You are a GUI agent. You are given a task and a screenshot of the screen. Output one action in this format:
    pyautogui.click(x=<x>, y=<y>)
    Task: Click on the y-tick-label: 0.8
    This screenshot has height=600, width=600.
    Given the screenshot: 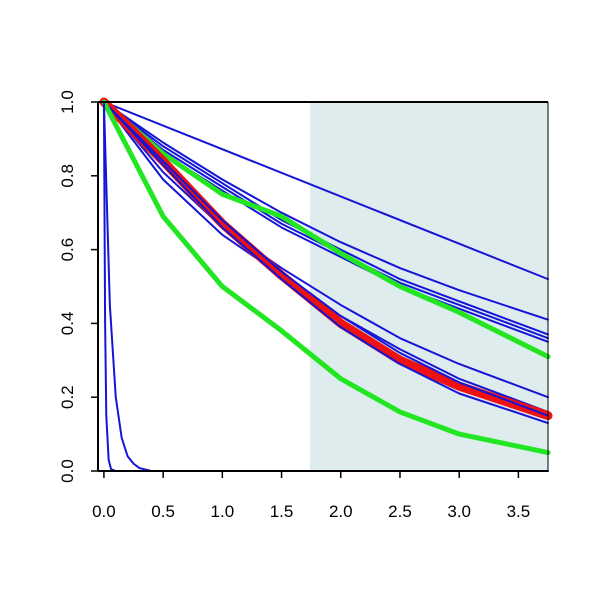 What is the action you would take?
    pyautogui.click(x=67, y=176)
    